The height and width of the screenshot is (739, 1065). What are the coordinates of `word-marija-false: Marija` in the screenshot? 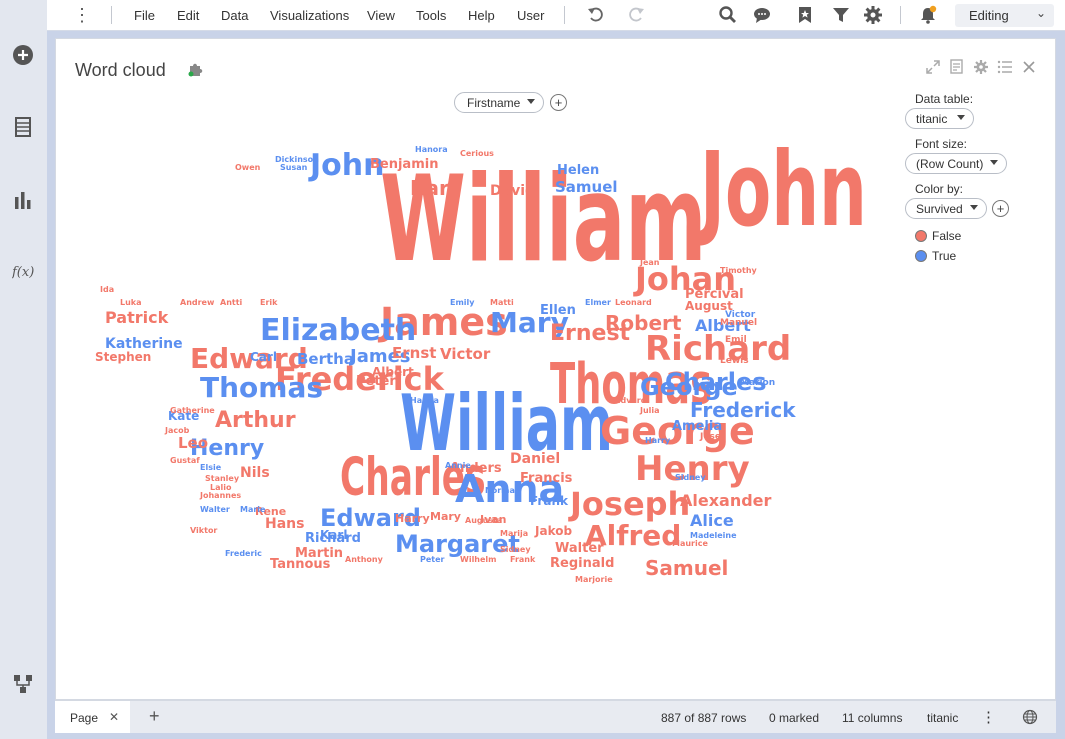 It's located at (514, 533).